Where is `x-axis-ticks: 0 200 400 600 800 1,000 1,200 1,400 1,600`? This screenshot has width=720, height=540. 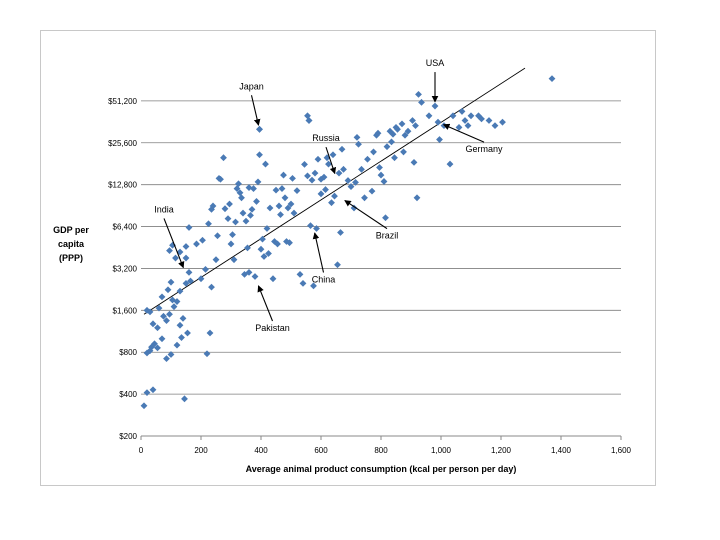
x-axis-ticks: 0 200 400 600 800 1,000 1,200 1,400 1,600 is located at coordinates (385, 445).